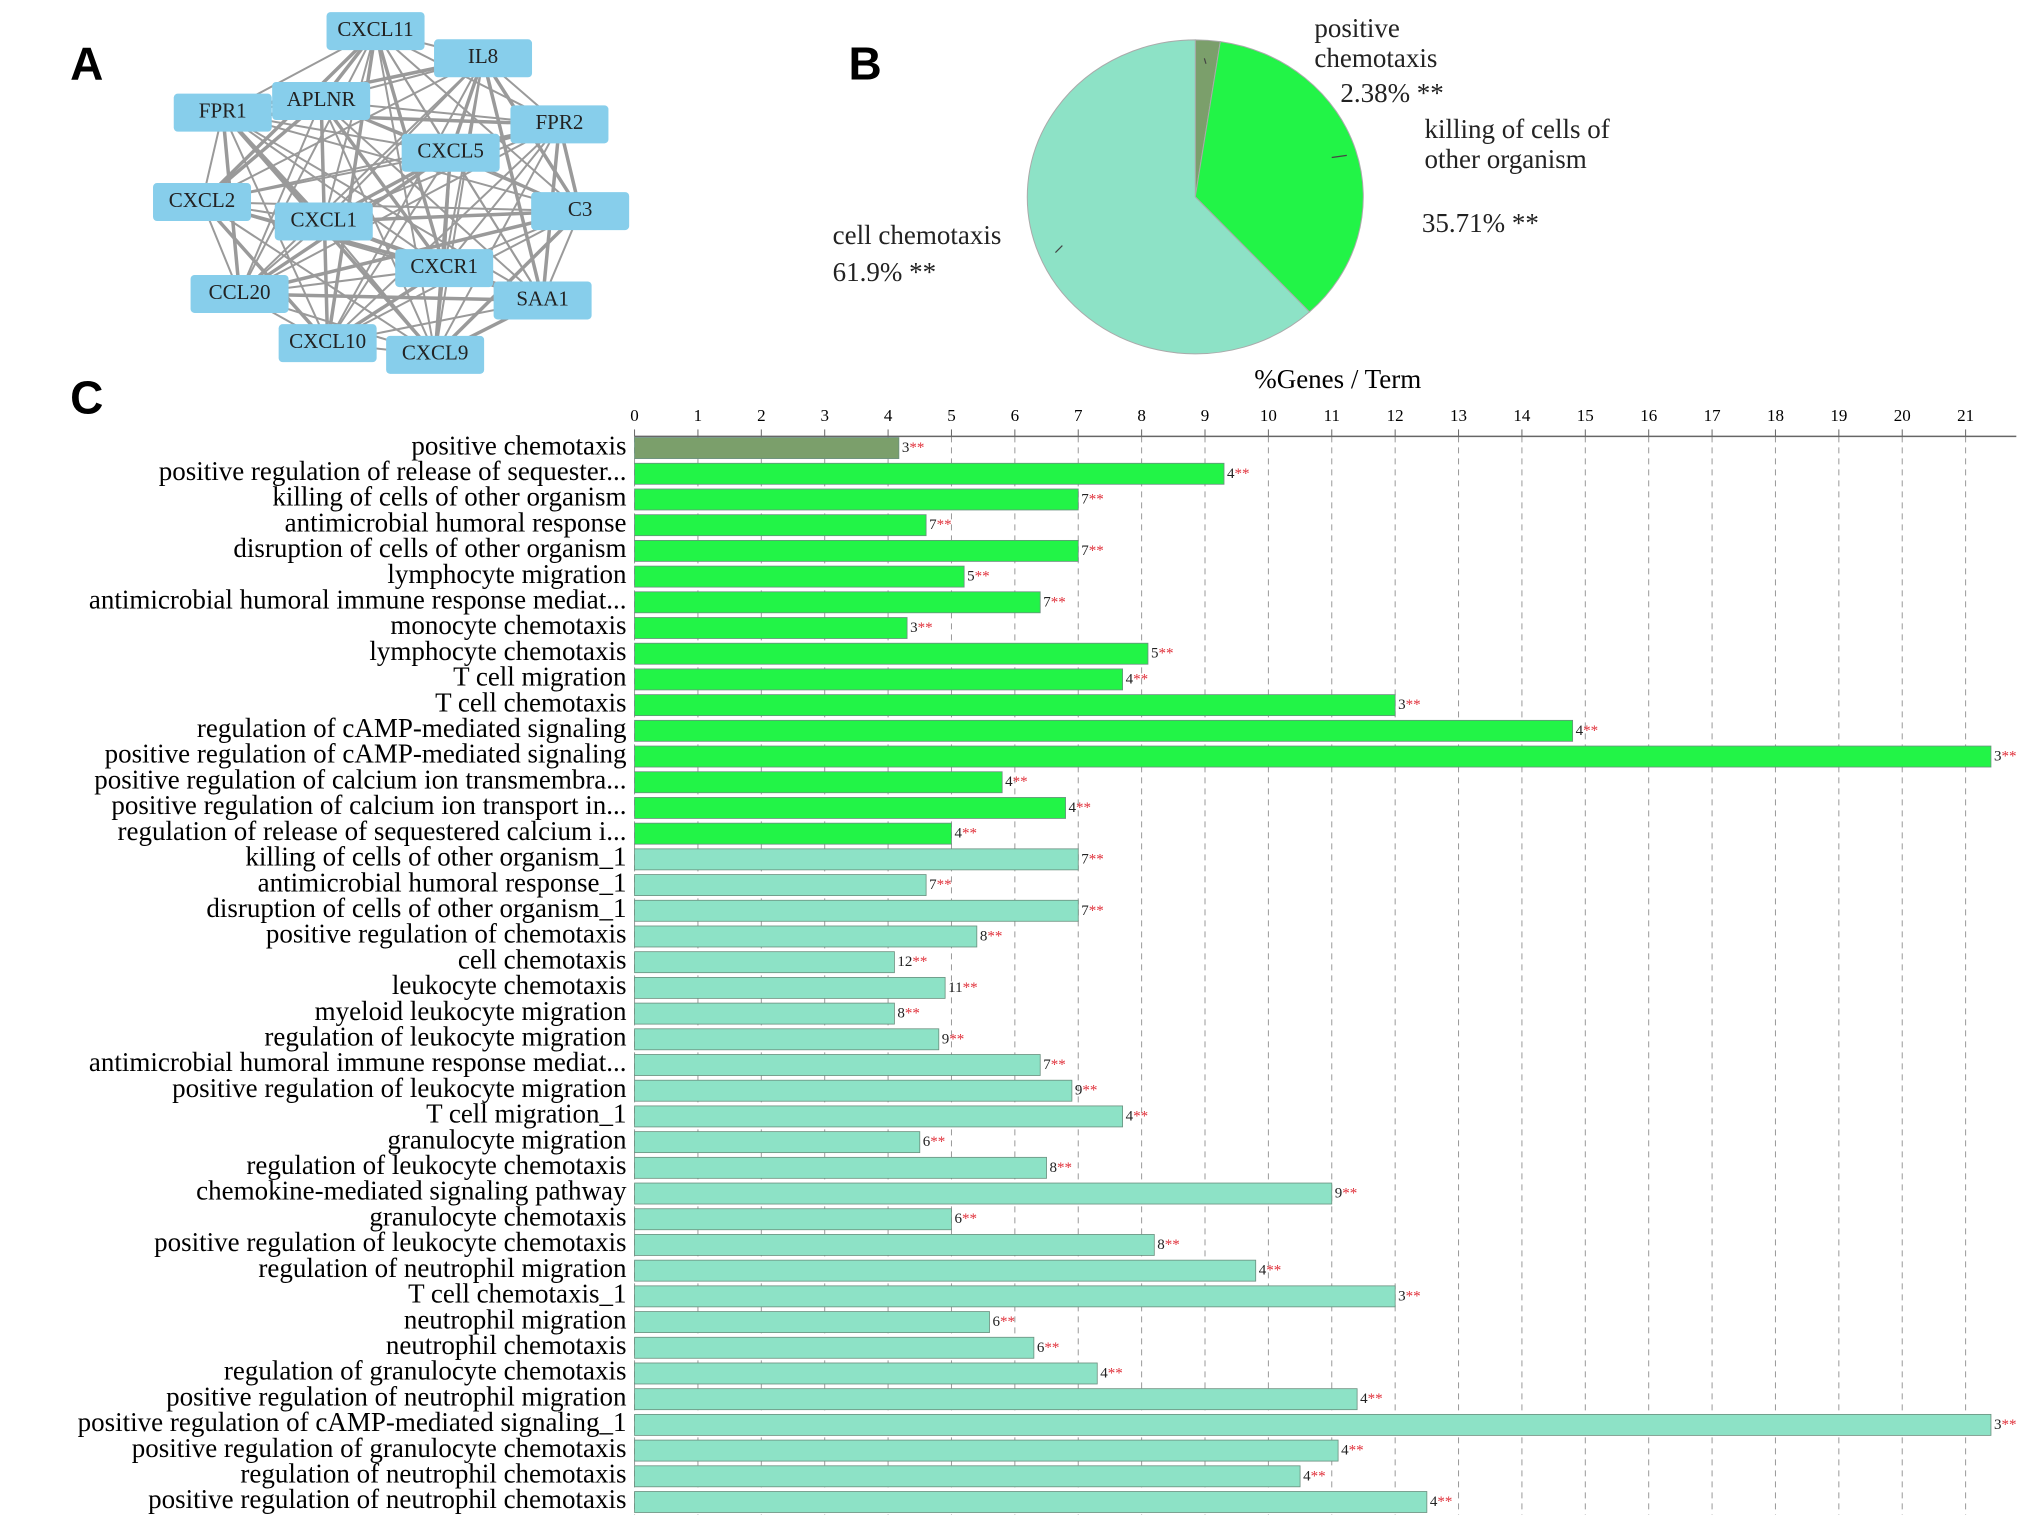 The height and width of the screenshot is (1532, 2031). I want to click on x-tick-label: 14, so click(1522, 415).